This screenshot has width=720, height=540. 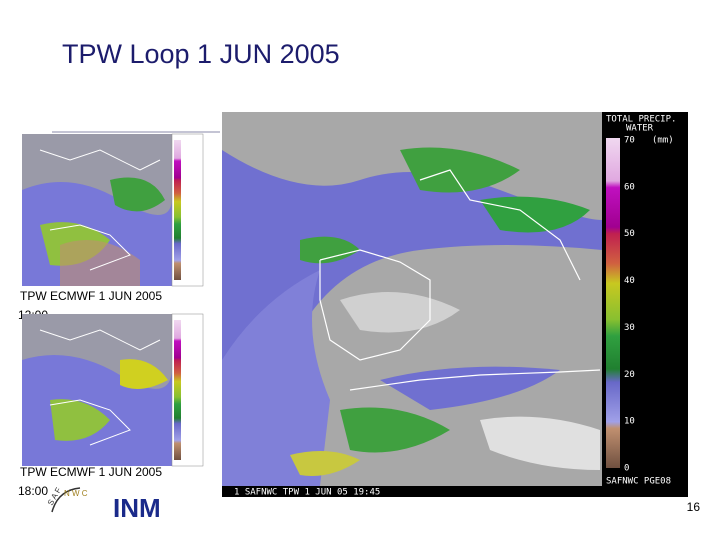 What do you see at coordinates (694, 507) in the screenshot?
I see `page-number: 16` at bounding box center [694, 507].